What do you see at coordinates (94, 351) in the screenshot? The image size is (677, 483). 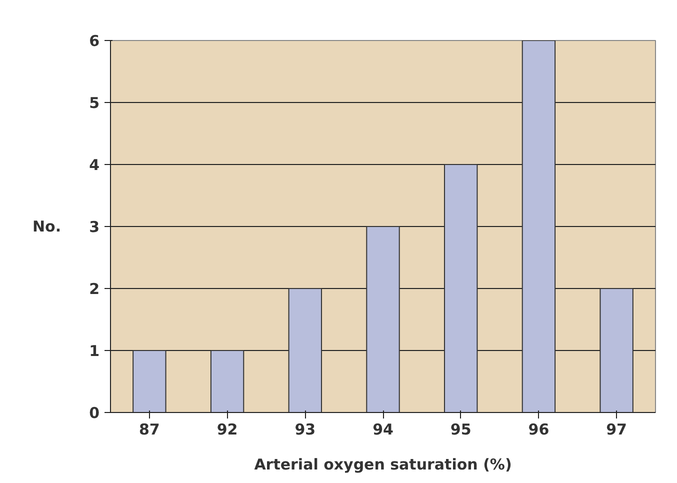 I see `y-tick-label: 1` at bounding box center [94, 351].